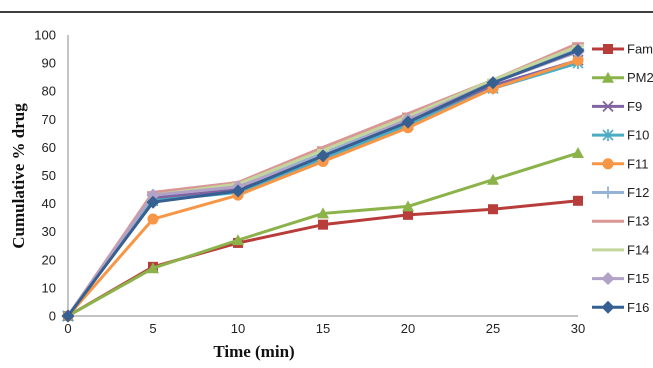  I want to click on x-axis-title: Time (min), so click(253, 351).